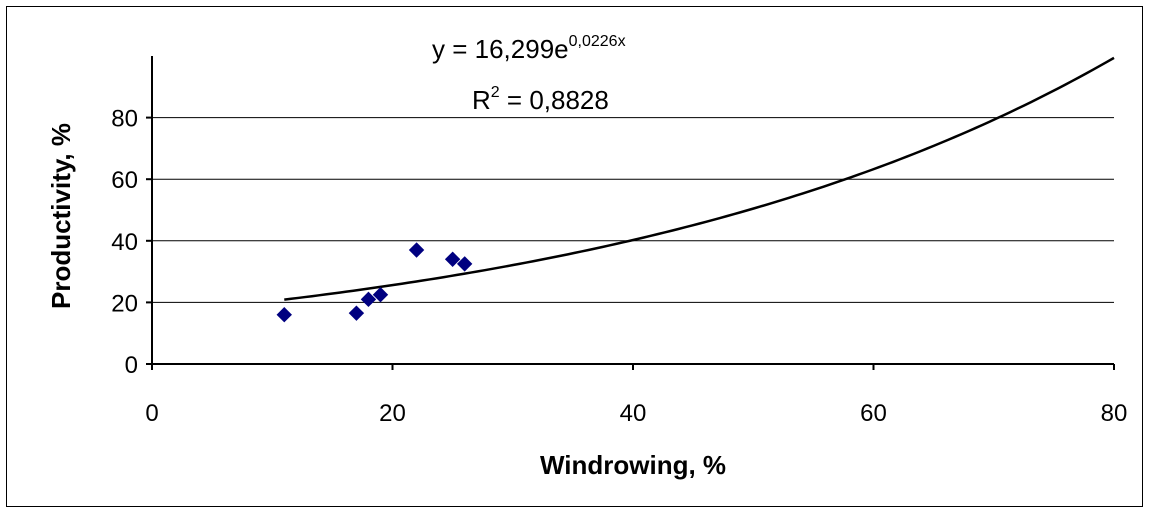 This screenshot has width=1149, height=513. I want to click on r2-suffix: = 0,8828, so click(554, 100).